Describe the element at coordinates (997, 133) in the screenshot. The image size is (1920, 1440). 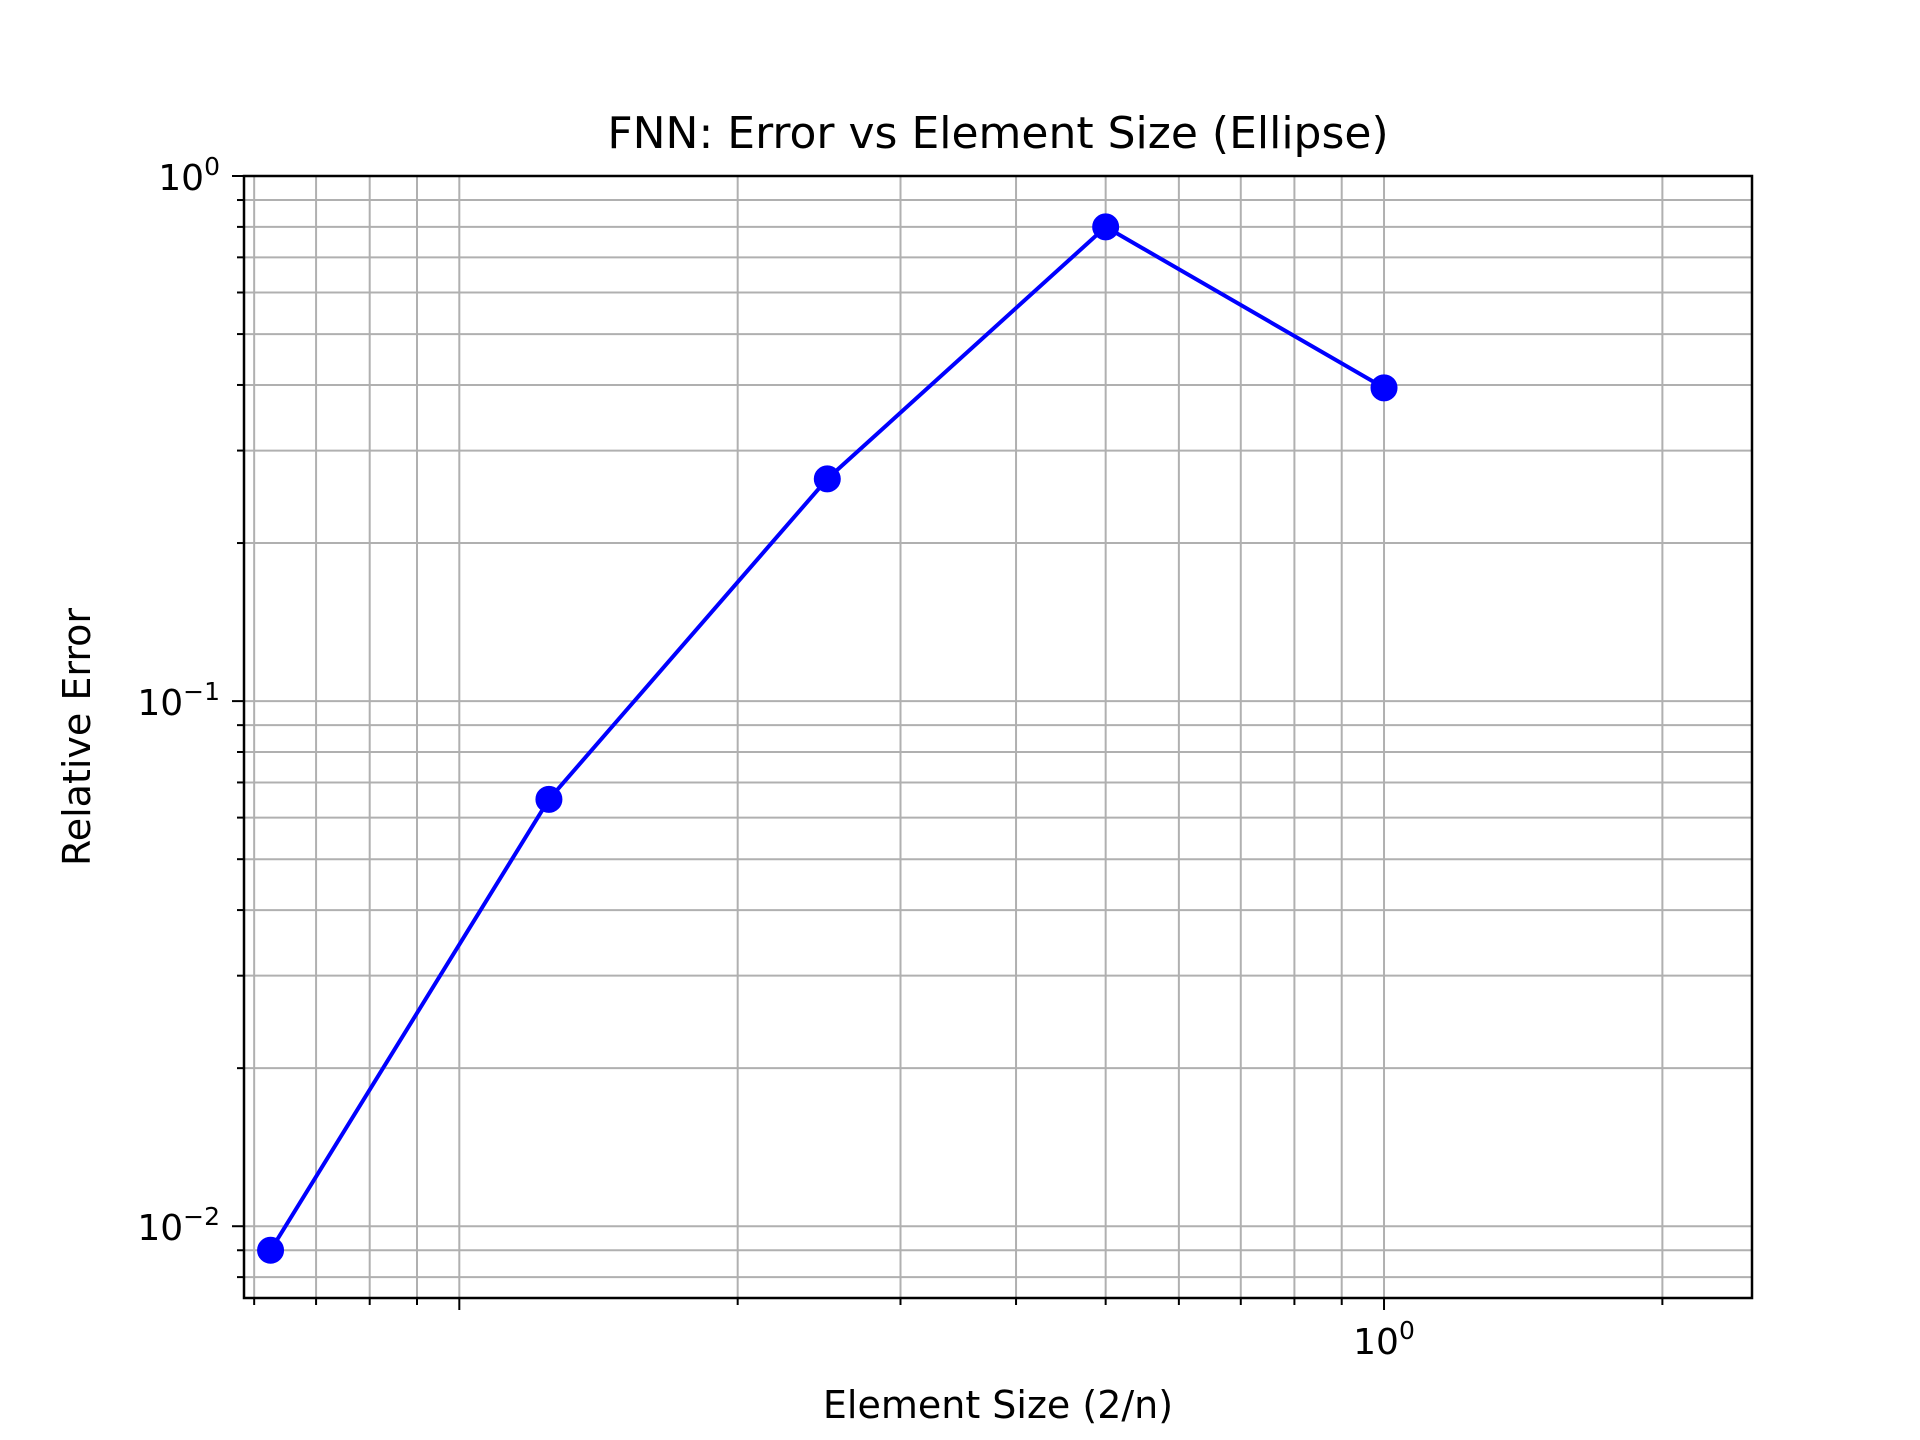
I see `chart-title: FNN: Error vs Element Size (Ellipse)` at that location.